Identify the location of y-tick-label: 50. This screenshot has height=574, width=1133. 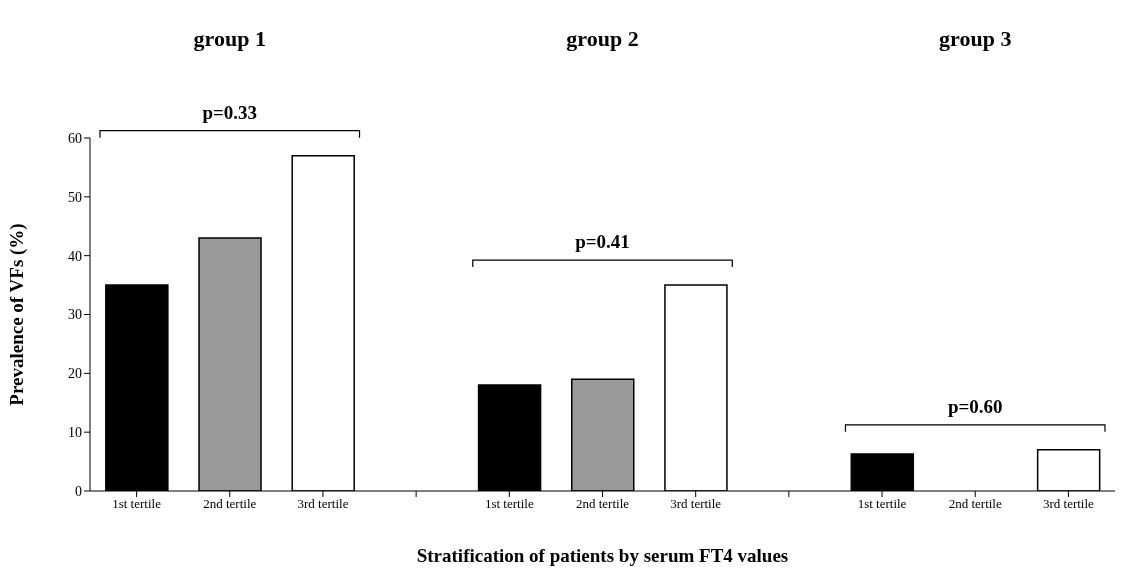
(75, 197).